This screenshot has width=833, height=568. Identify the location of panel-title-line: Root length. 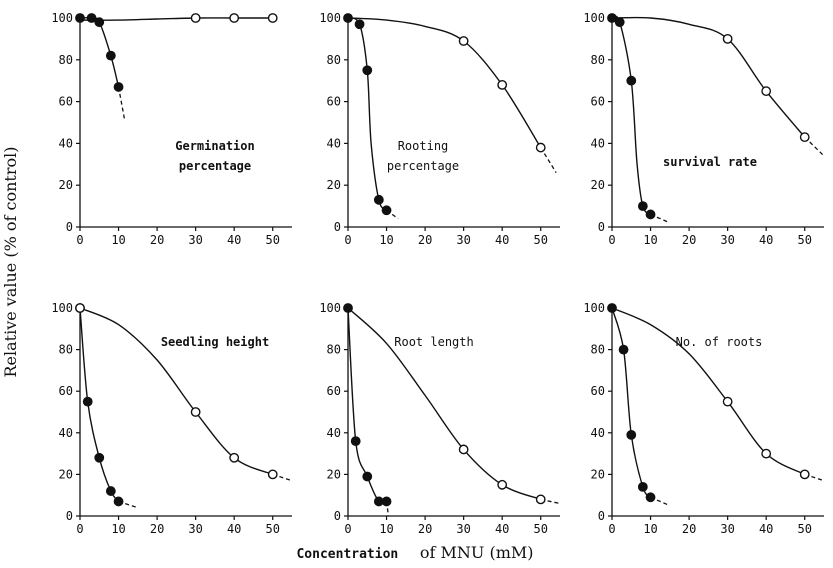
(433, 342).